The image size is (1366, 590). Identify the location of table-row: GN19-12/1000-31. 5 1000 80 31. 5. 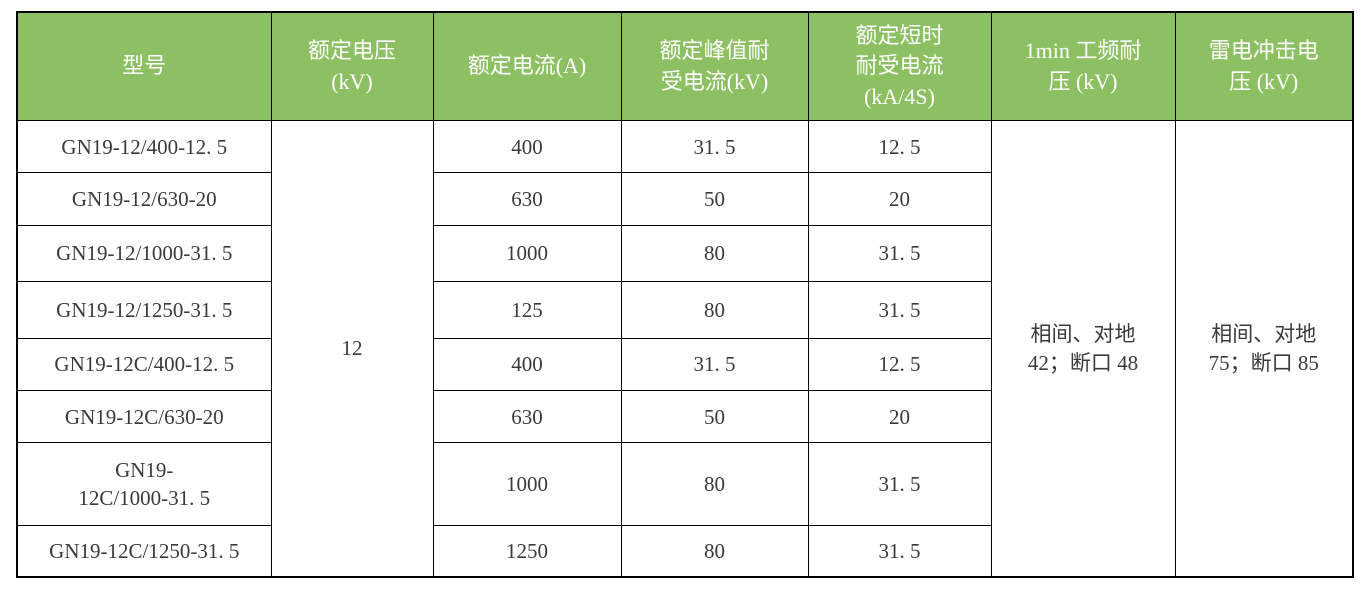
(684, 253).